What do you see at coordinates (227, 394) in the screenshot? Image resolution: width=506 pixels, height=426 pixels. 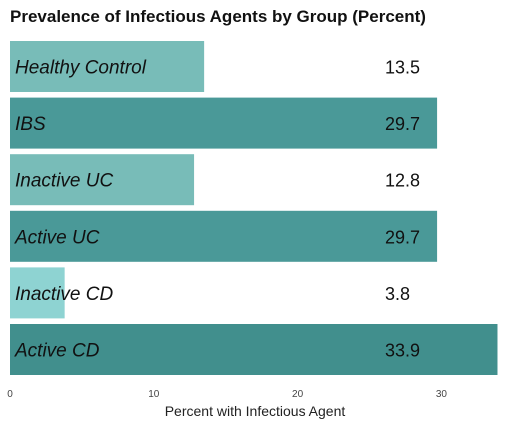 I see `x-axis-ticks: 0 10 20 30` at bounding box center [227, 394].